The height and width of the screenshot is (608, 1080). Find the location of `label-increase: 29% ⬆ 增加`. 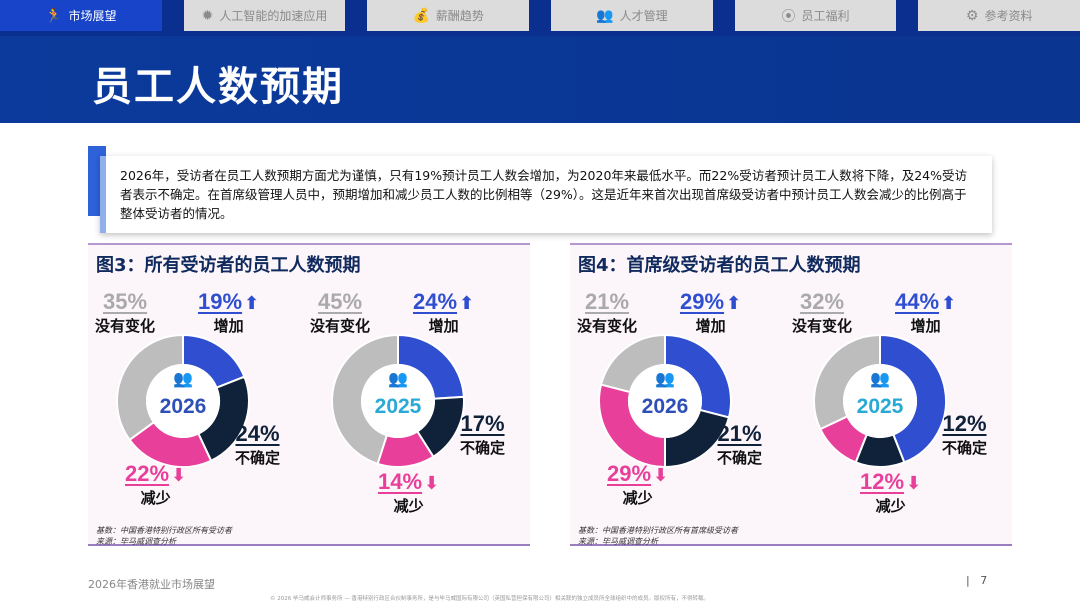

label-increase: 29% ⬆ 增加 is located at coordinates (710, 312).